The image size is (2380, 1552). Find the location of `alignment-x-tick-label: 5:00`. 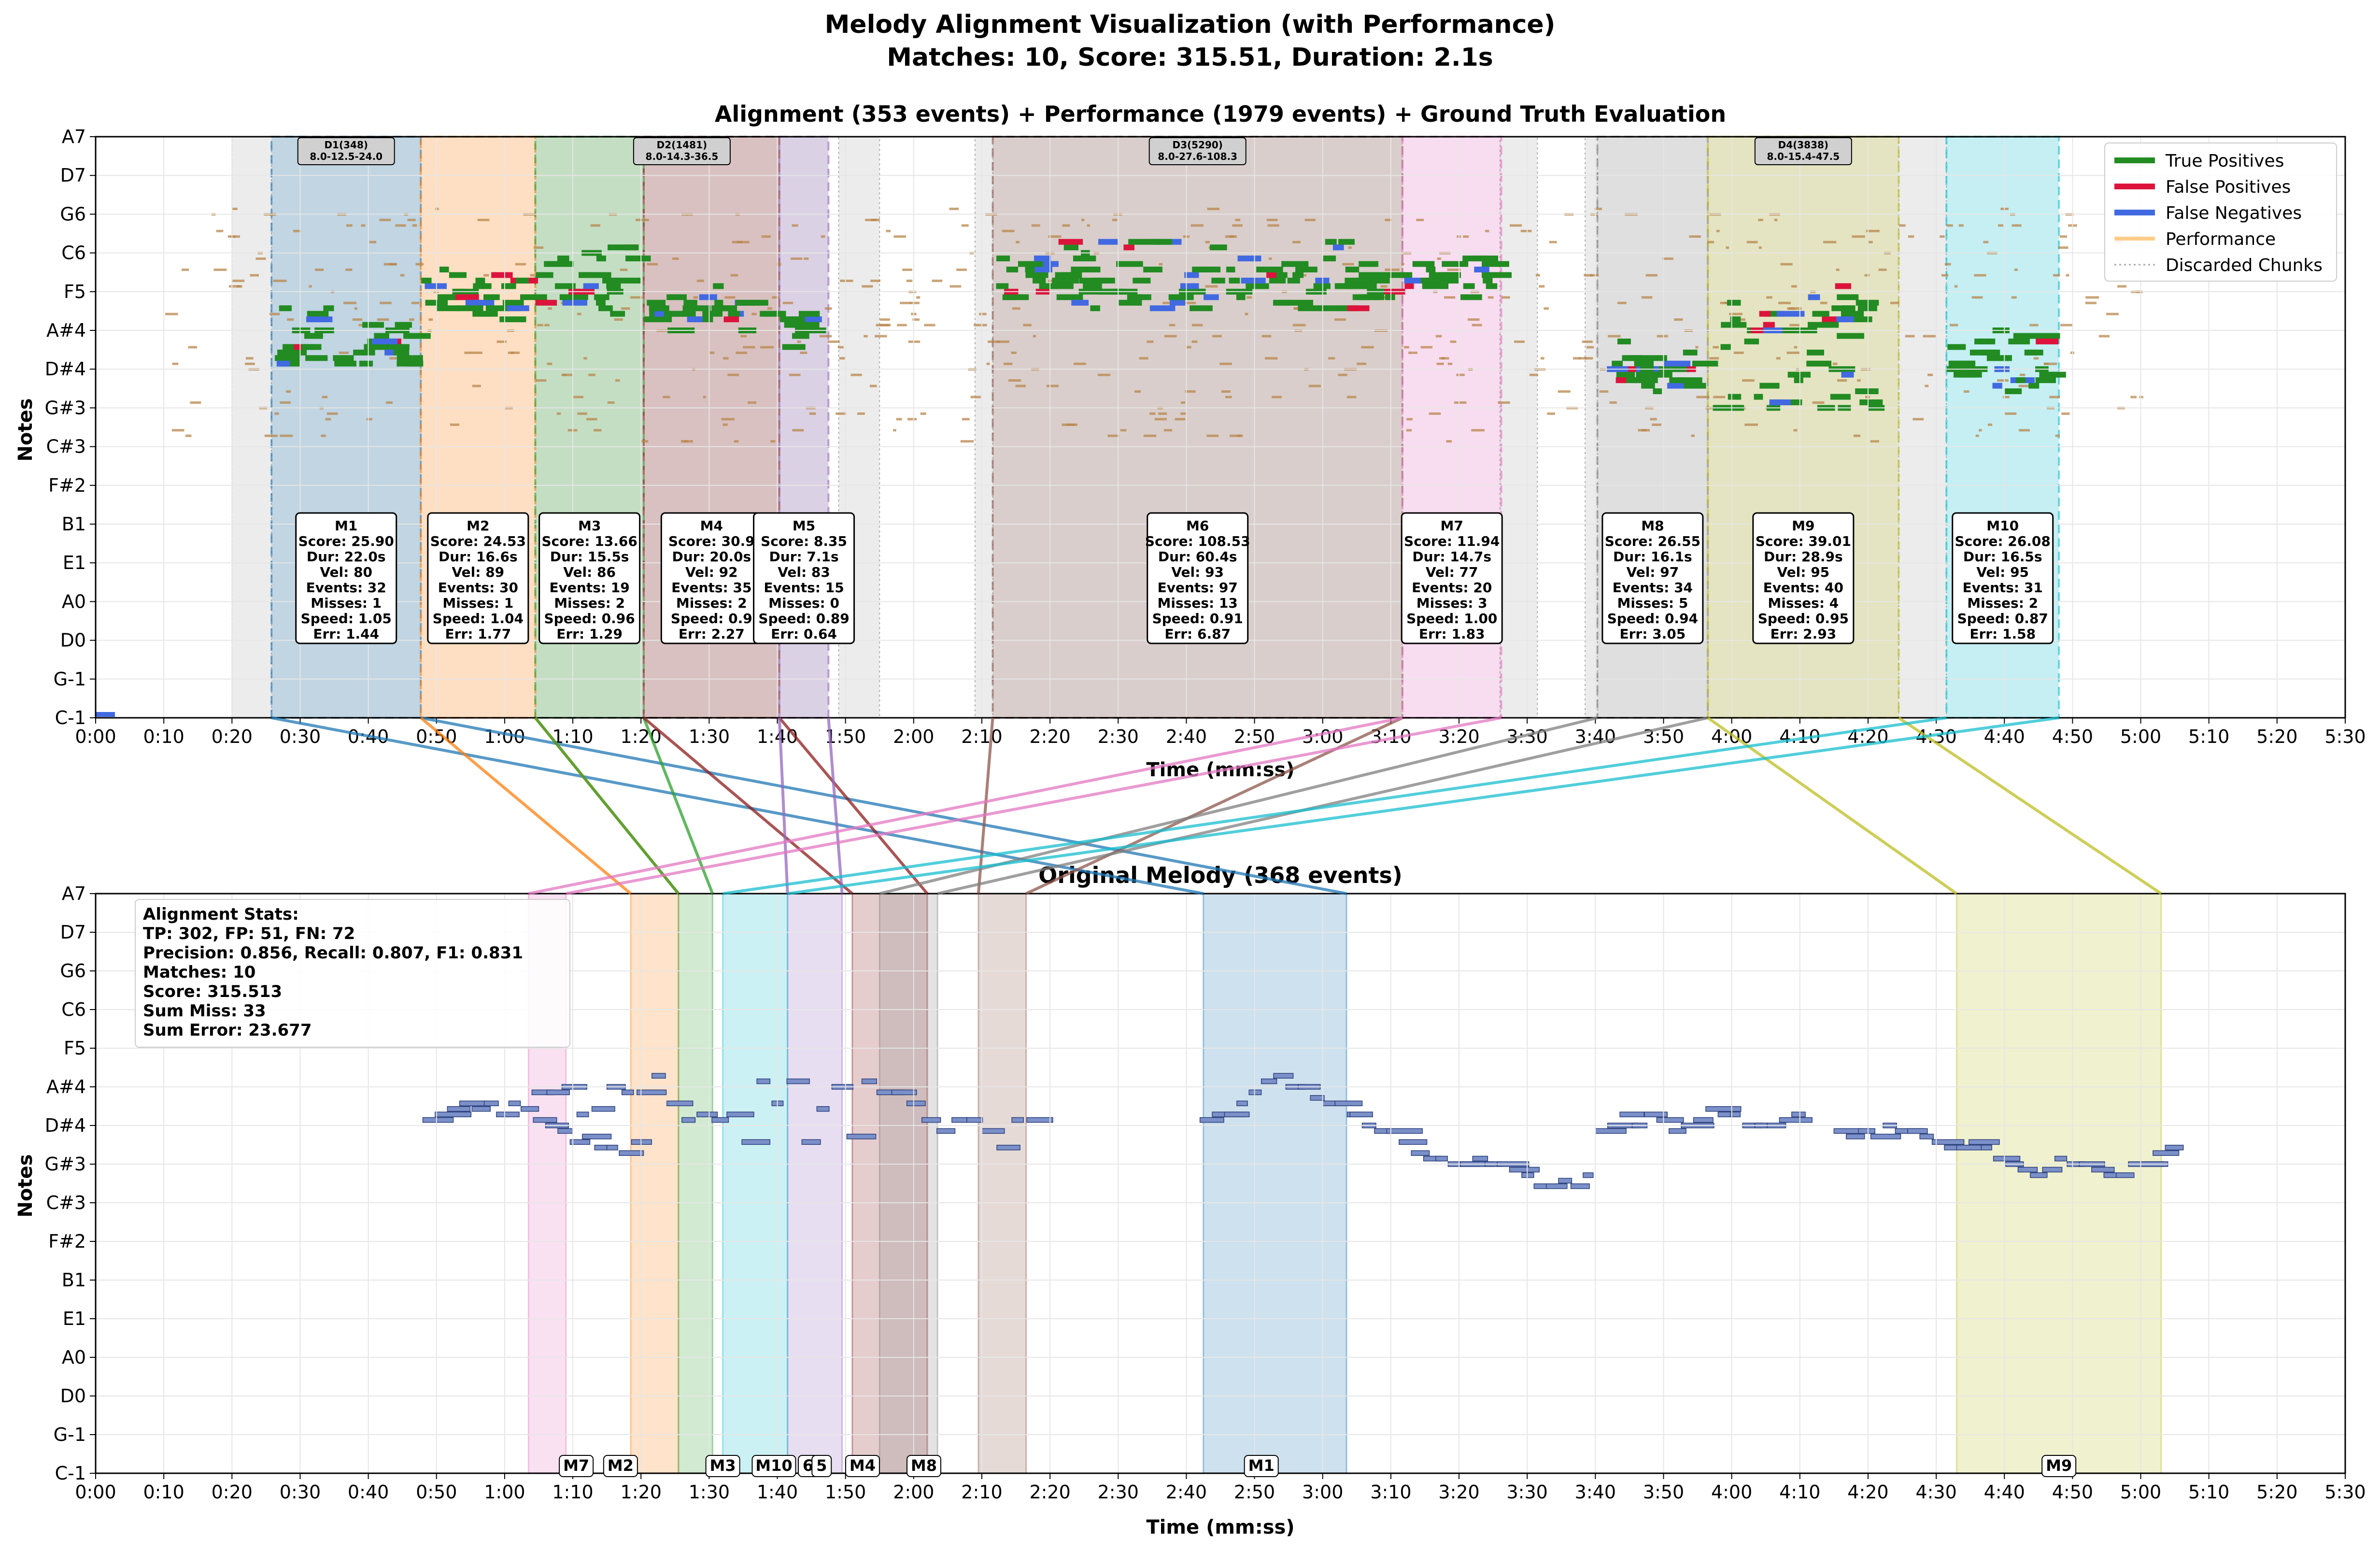

alignment-x-tick-label: 5:00 is located at coordinates (2141, 736).